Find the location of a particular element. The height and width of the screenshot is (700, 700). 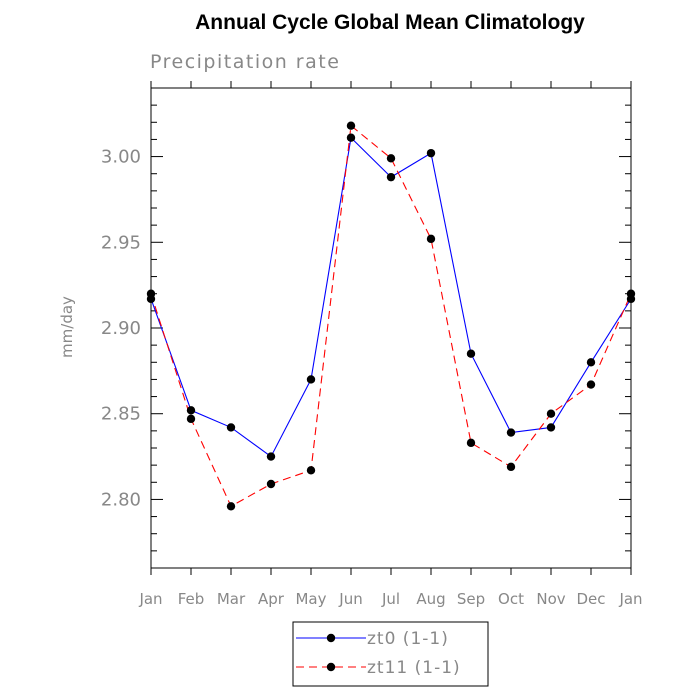

y-tick-label: 2.95 is located at coordinates (121, 242).